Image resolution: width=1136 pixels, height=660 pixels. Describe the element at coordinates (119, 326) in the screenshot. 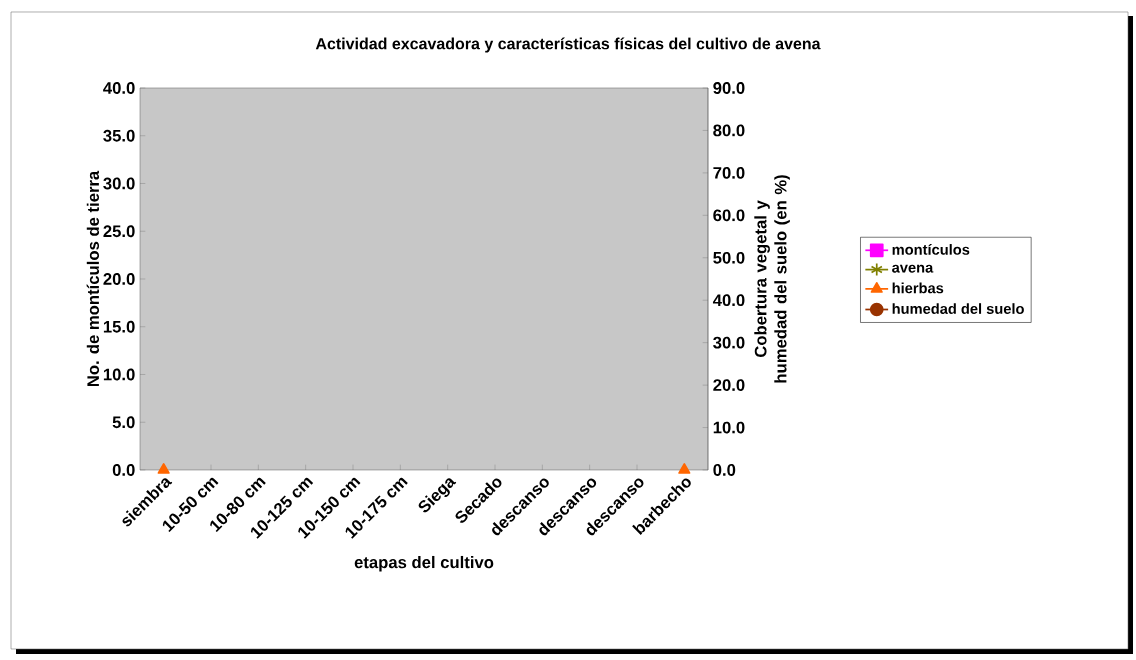

I see `y-tick-label: 15.0` at that location.